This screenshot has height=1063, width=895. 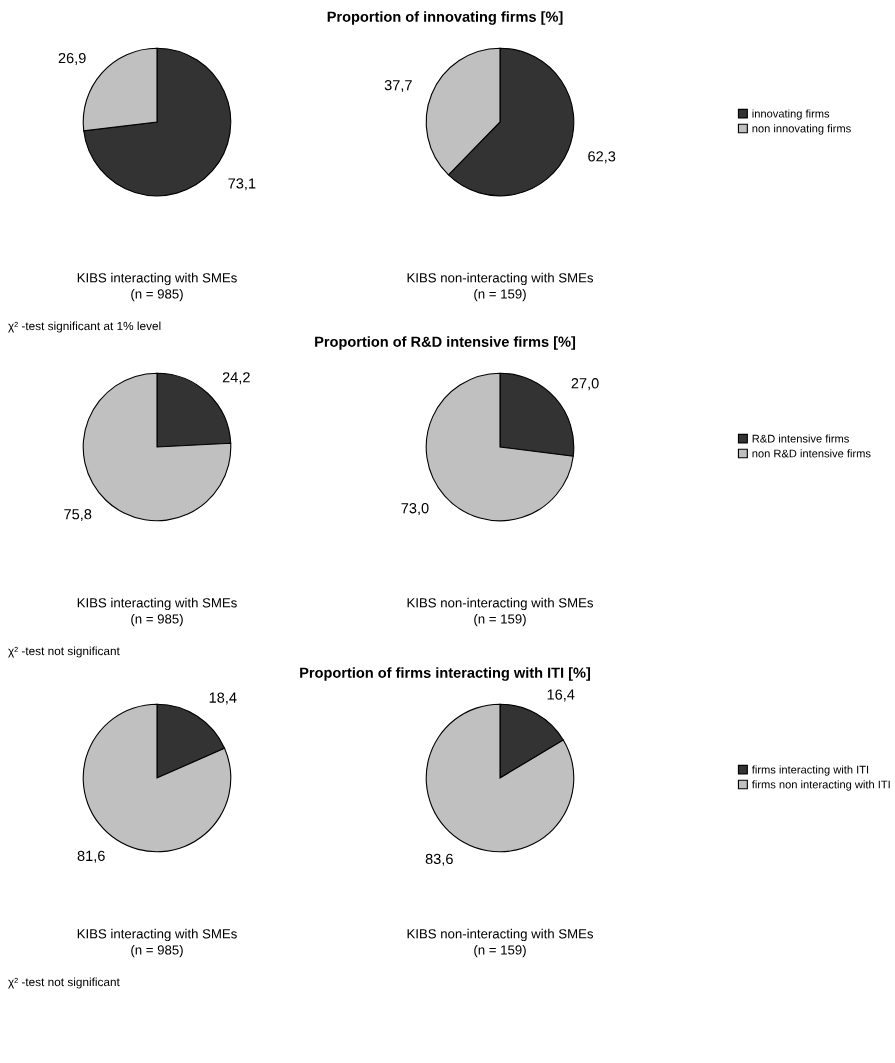 What do you see at coordinates (242, 184) in the screenshot?
I see `data-label: 73,1` at bounding box center [242, 184].